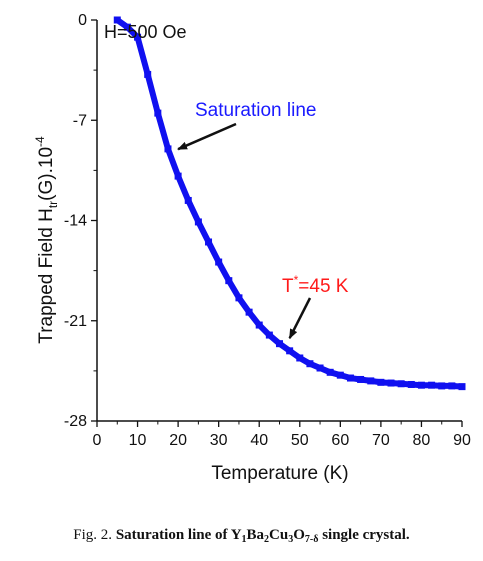  Describe the element at coordinates (279, 535) in the screenshot. I see `formula-element: Cu` at that location.